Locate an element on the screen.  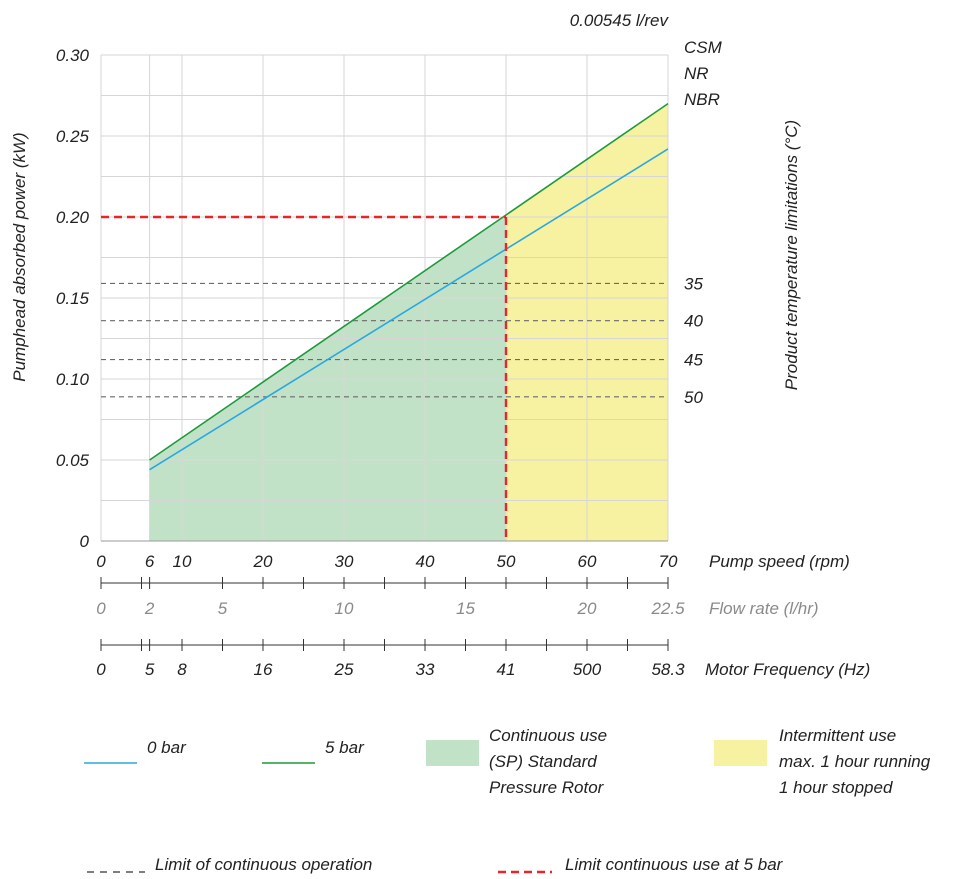
axis-2-tick-label-2: 5 is located at coordinates (150, 669).